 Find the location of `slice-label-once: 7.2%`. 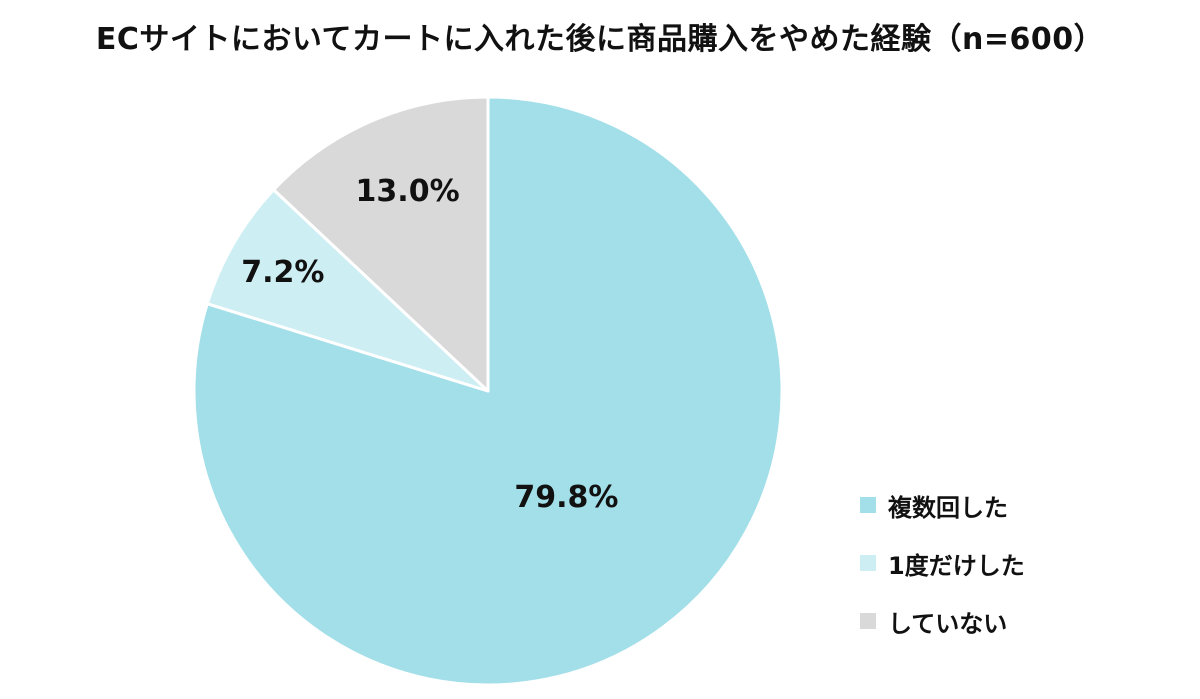

slice-label-once: 7.2% is located at coordinates (282, 272).